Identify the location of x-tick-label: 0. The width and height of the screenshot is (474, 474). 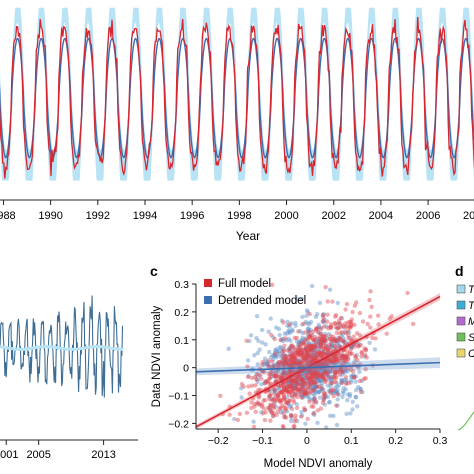
(307, 441).